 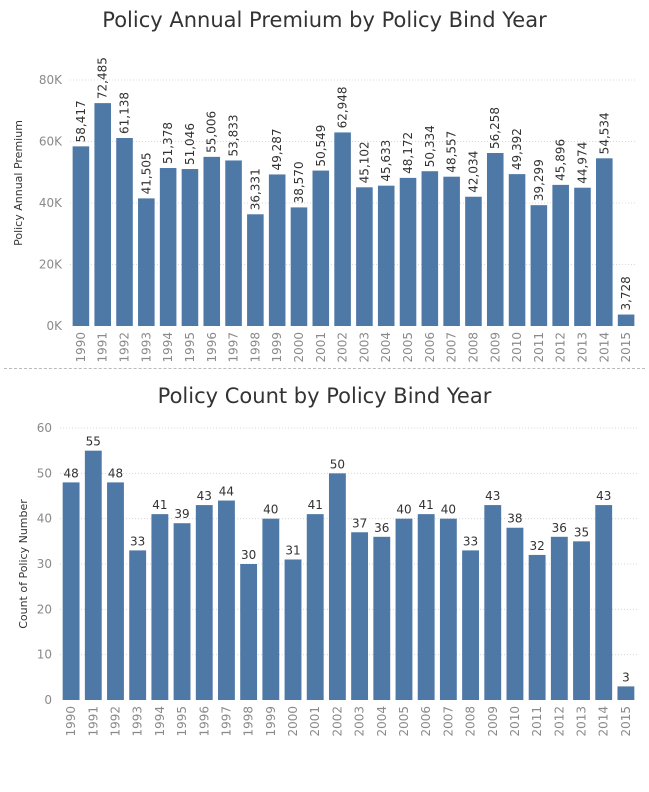 I want to click on count-x-tick-label: 2004, so click(x=382, y=721).